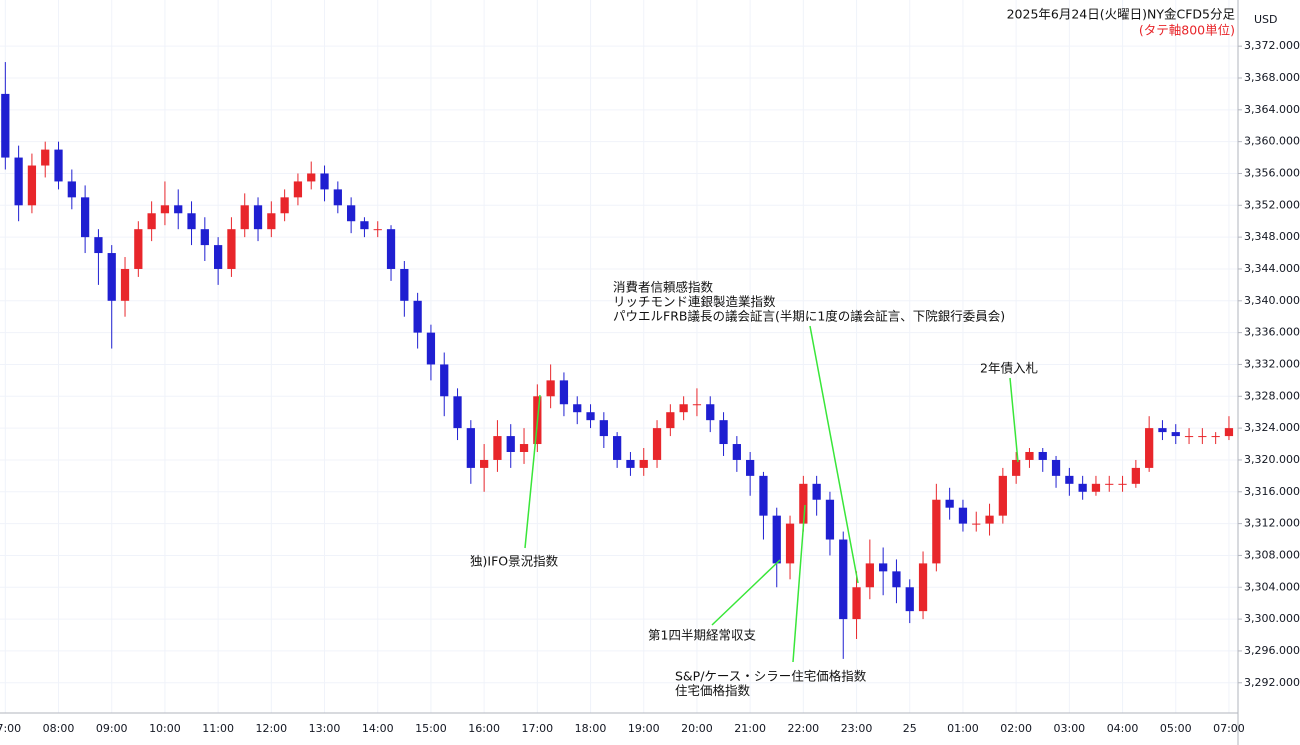  What do you see at coordinates (271, 728) in the screenshot?
I see `x-tick-label: 12:00` at bounding box center [271, 728].